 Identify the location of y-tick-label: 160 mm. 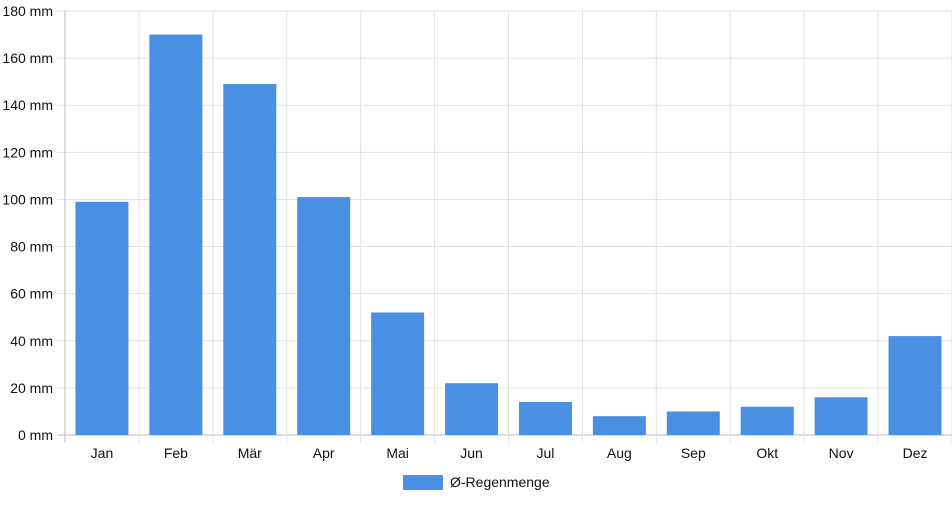
(27, 58).